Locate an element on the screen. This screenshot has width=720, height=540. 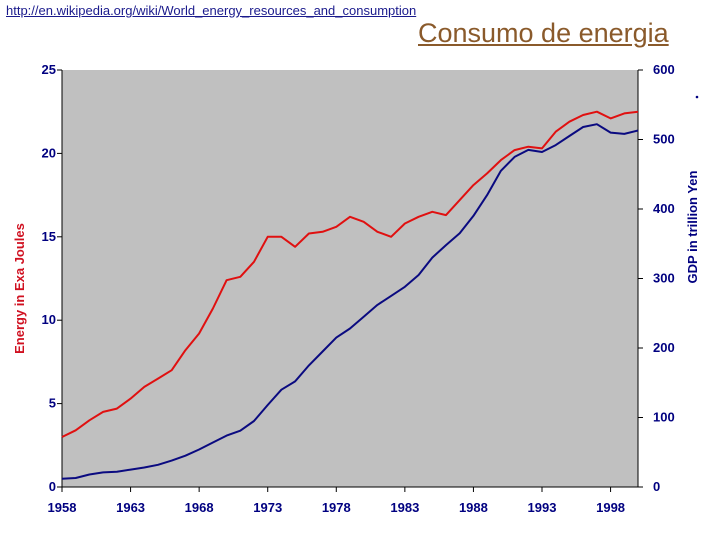
y-right-tick-label: 400 is located at coordinates (664, 208).